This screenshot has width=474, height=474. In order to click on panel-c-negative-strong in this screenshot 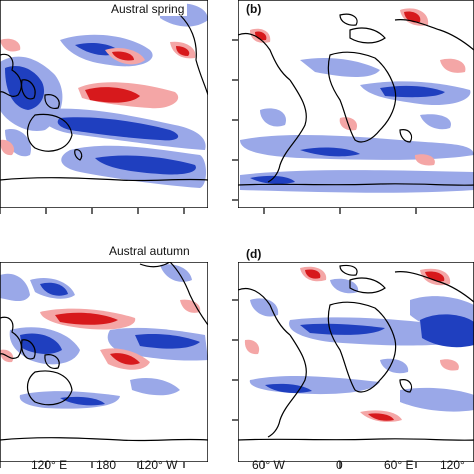, I will do `click(110, 344)`.